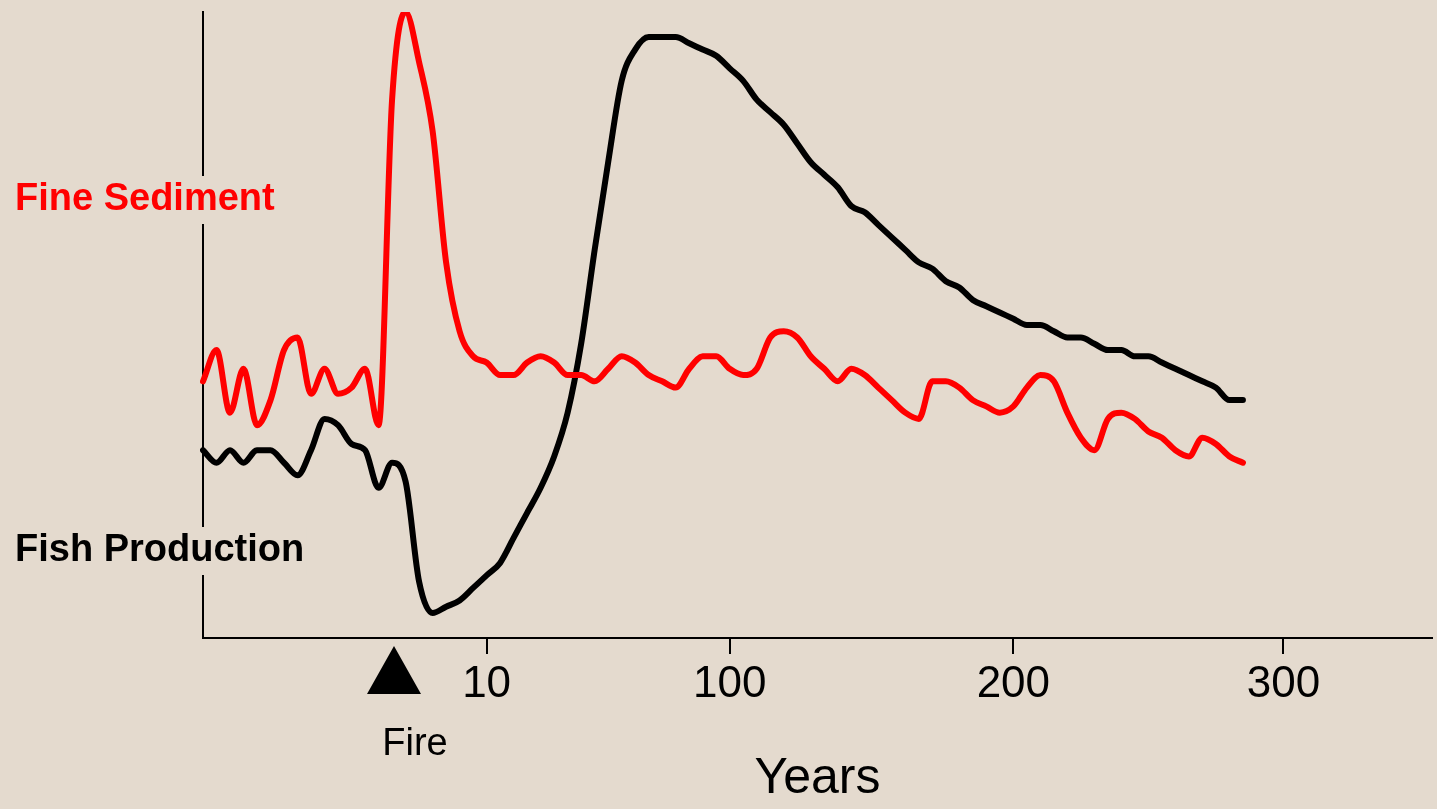 The image size is (1437, 809). I want to click on x-tick-label: 200, so click(1013, 681).